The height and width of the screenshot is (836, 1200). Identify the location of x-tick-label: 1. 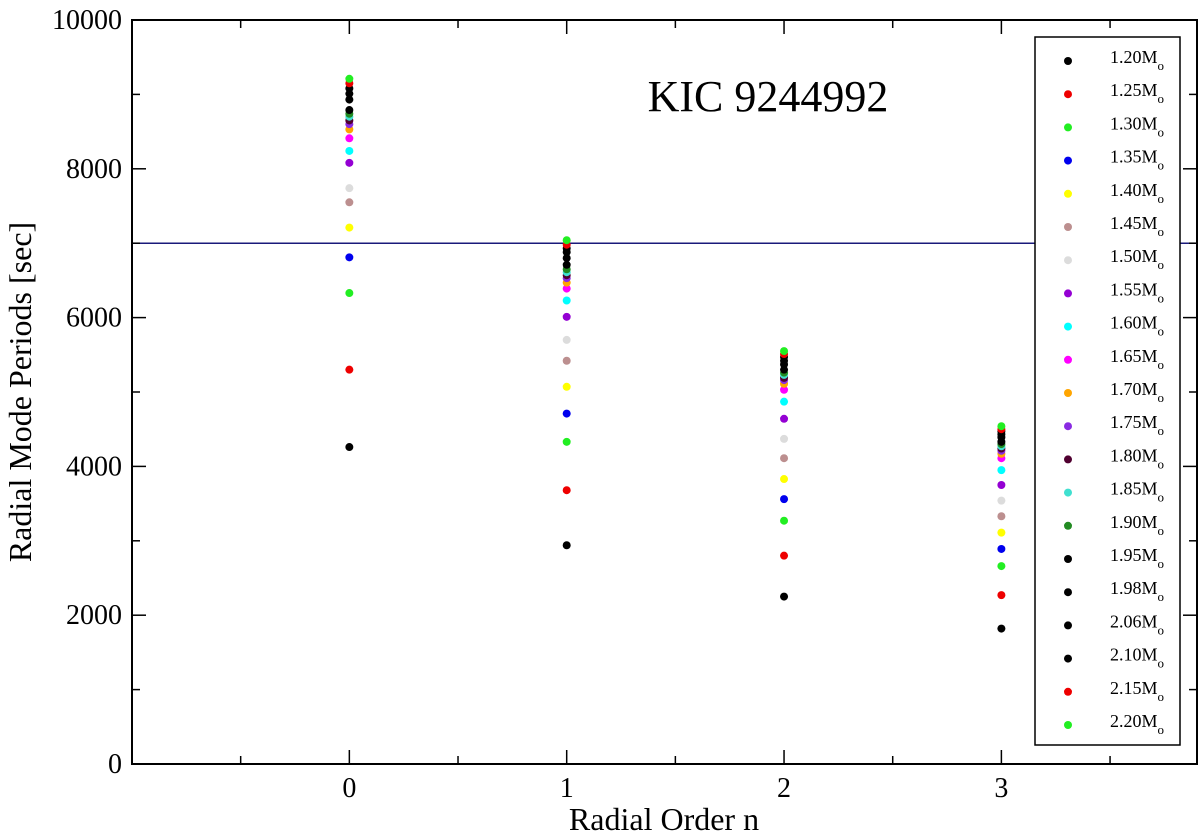
(567, 788).